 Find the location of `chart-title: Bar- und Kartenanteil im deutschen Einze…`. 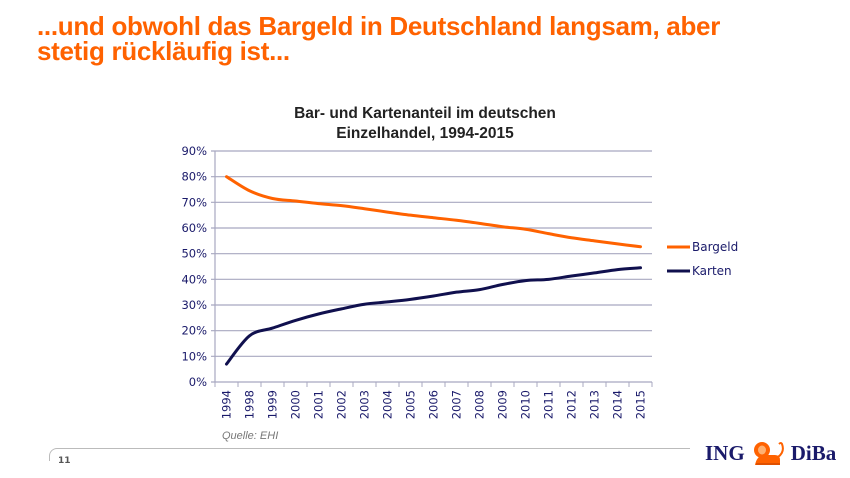

chart-title: Bar- und Kartenanteil im deutschen Einze… is located at coordinates (425, 124).